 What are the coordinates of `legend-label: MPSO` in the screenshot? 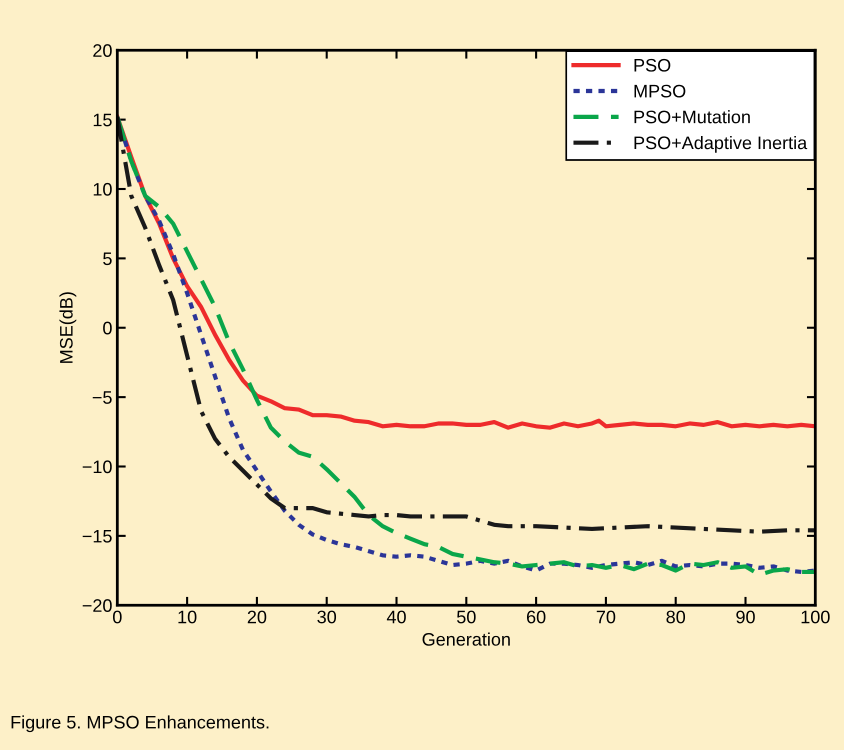 It's located at (660, 91).